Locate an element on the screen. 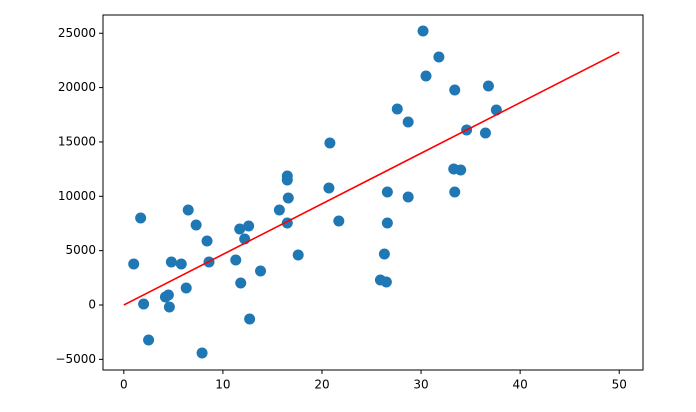 The height and width of the screenshot is (412, 696). y-tick-label: 15000 is located at coordinates (77, 141).